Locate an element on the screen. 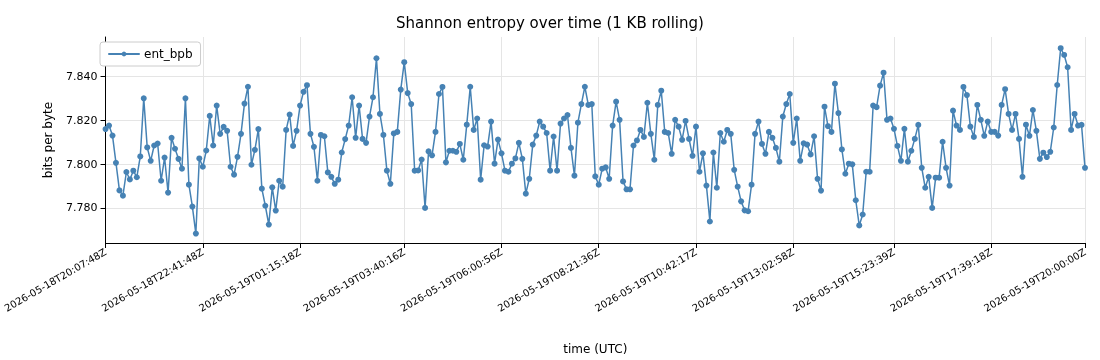 The height and width of the screenshot is (360, 1100). legend-label: ent_bpb is located at coordinates (168, 54).